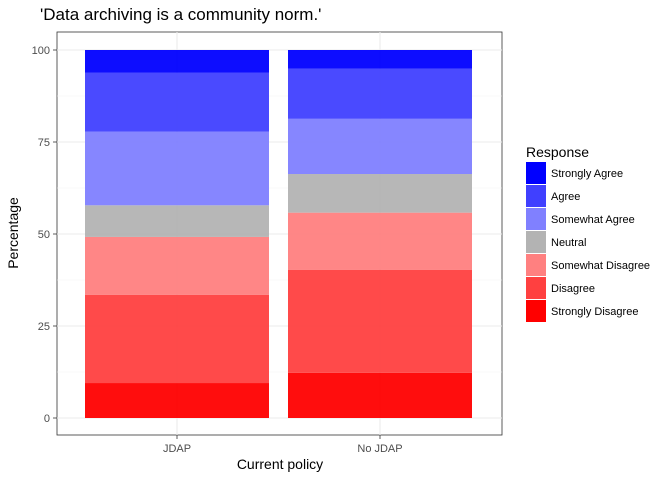 The image size is (672, 480). What do you see at coordinates (280, 464) in the screenshot?
I see `x-axis-title: Current policy` at bounding box center [280, 464].